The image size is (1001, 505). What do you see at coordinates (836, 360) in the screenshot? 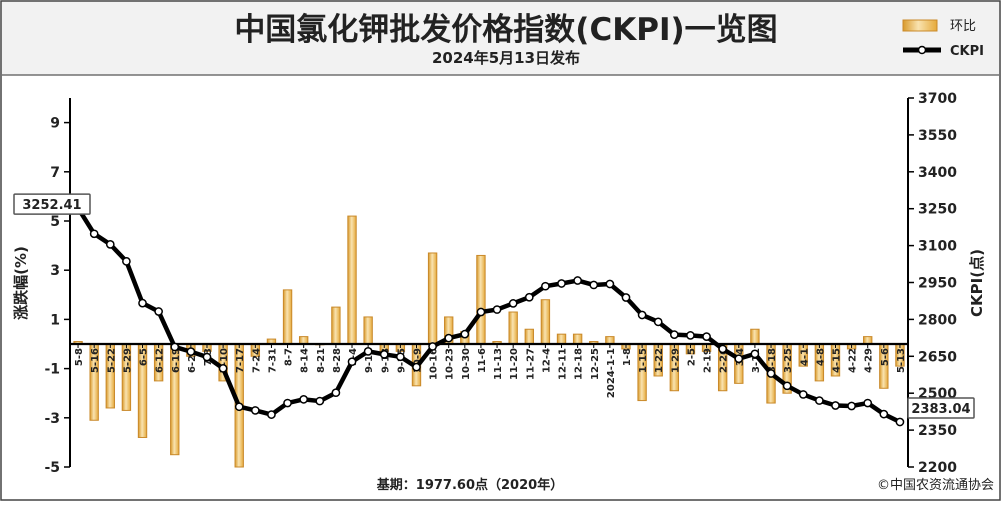
I see `x-tick-label: 4-15` at bounding box center [836, 360].